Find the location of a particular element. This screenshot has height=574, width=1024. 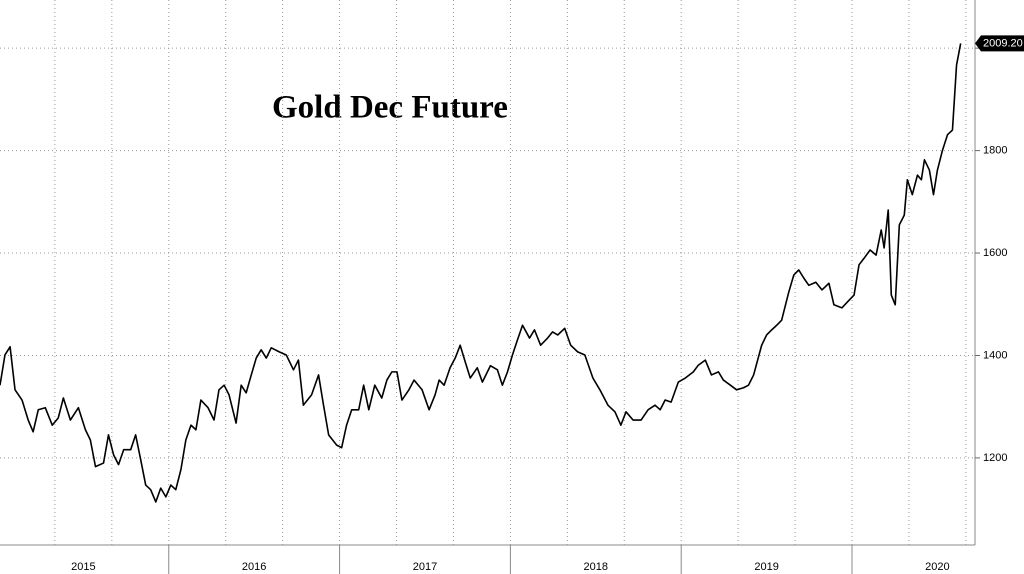

x-tick-label: 2017 is located at coordinates (425, 567).